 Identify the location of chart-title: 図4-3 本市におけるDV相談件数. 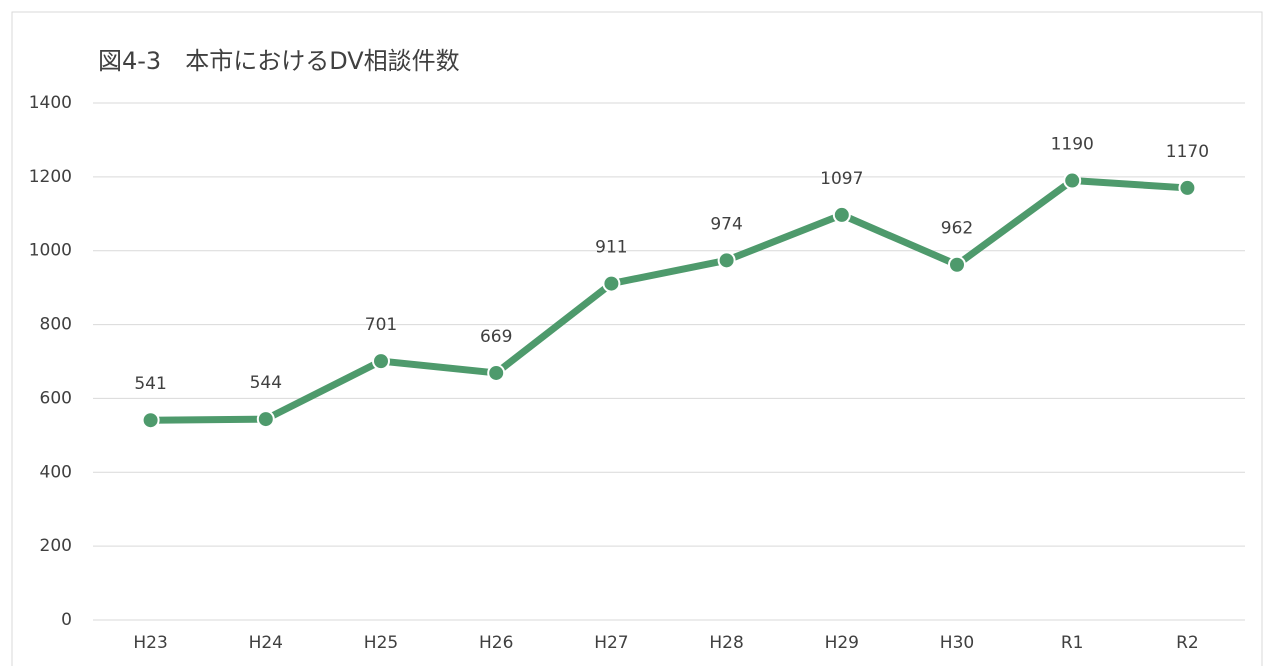
(279, 61).